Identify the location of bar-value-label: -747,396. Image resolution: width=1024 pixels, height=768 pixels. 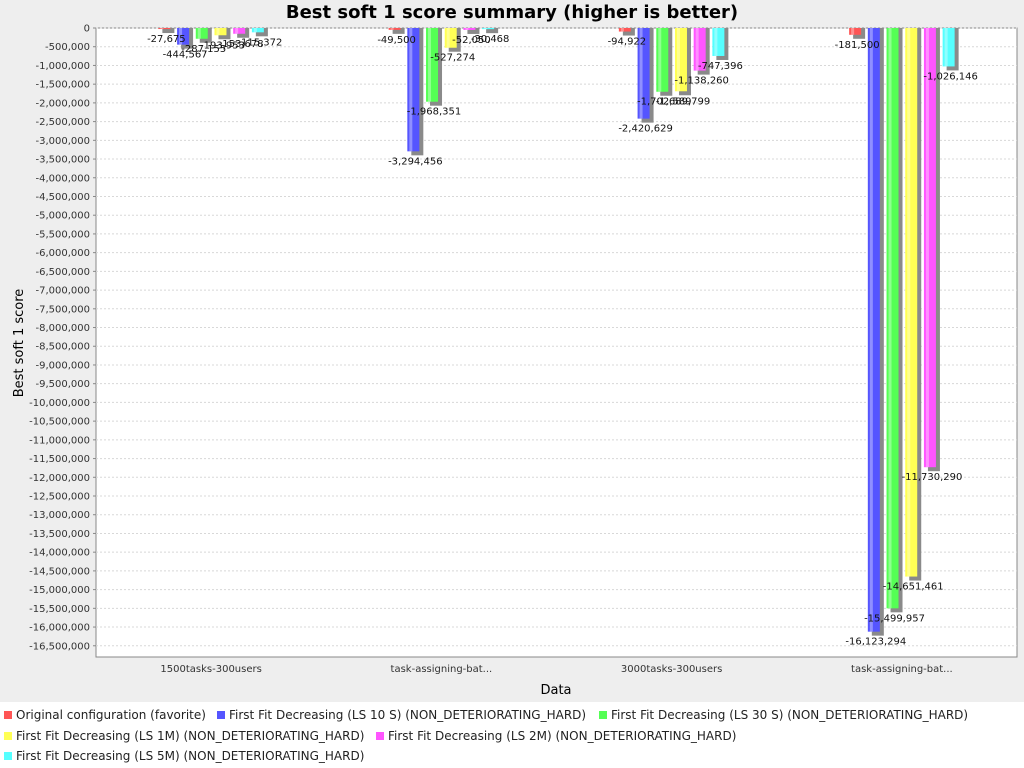
(720, 66).